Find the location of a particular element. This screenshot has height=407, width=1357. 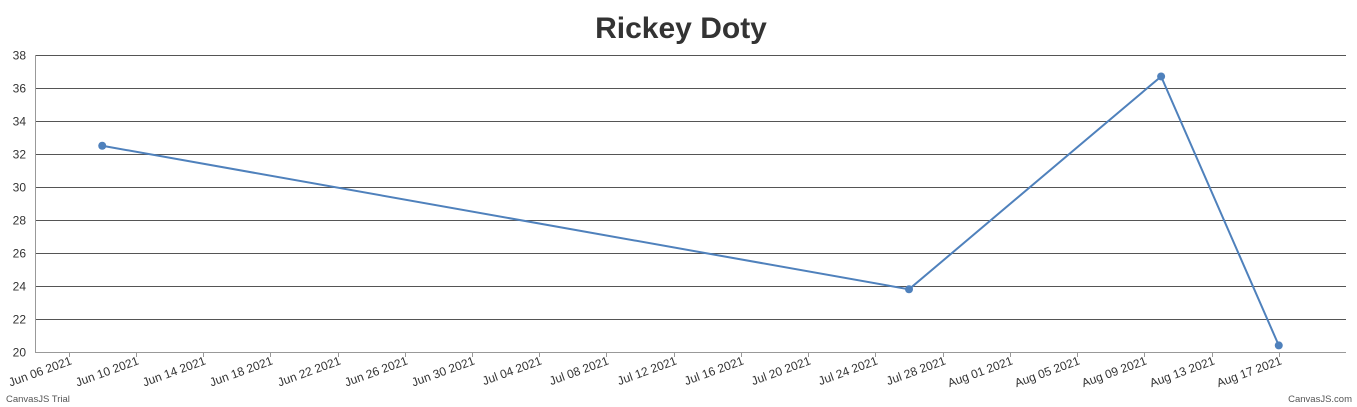

chart-title: Rickey Doty is located at coordinates (681, 28).